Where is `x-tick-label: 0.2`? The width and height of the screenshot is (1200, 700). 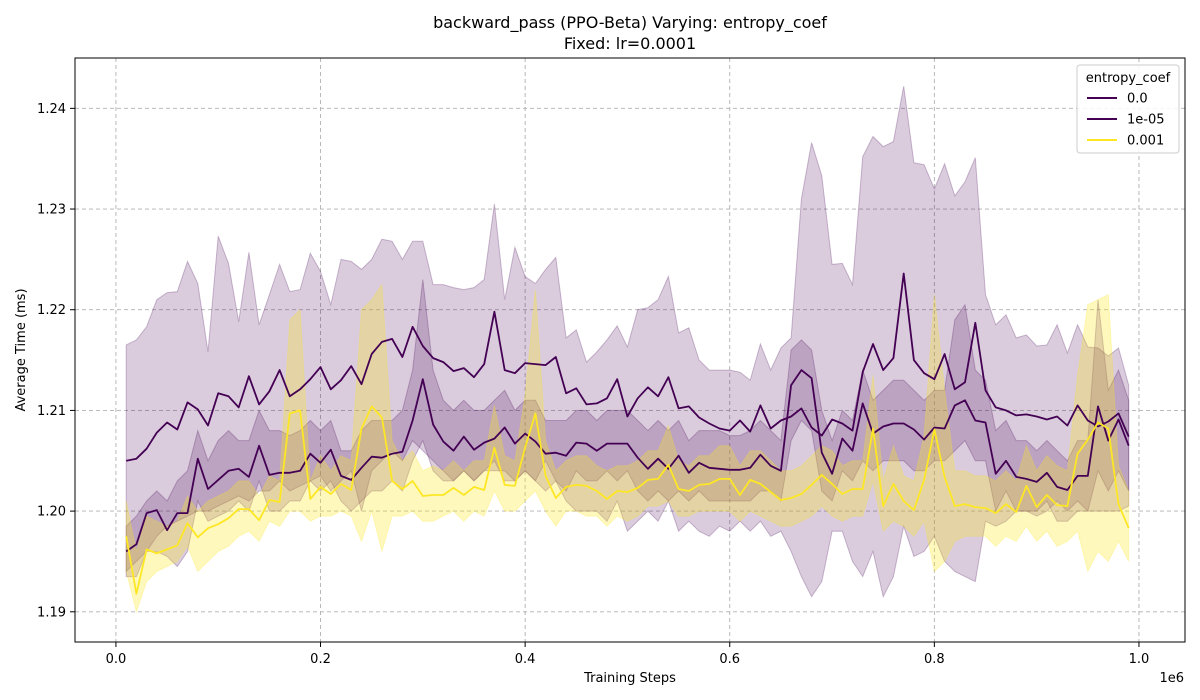 x-tick-label: 0.2 is located at coordinates (320, 659).